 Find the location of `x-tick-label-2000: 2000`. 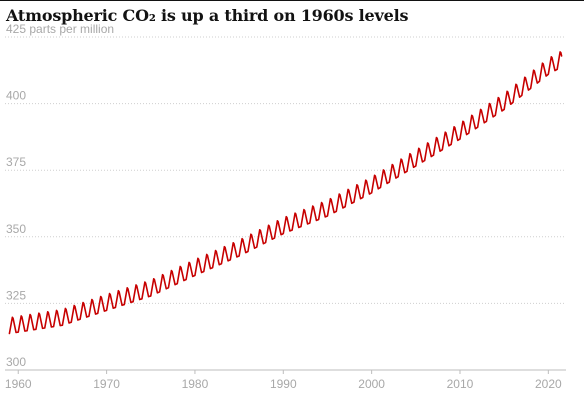

x-tick-label-2000: 2000 is located at coordinates (371, 384).